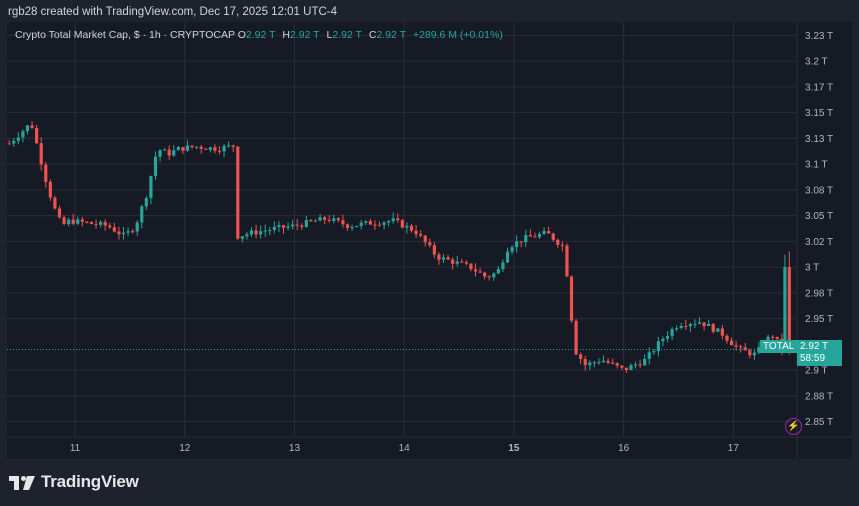 The width and height of the screenshot is (859, 506). What do you see at coordinates (814, 346) in the screenshot?
I see `last-price-value: 2.92 T` at bounding box center [814, 346].